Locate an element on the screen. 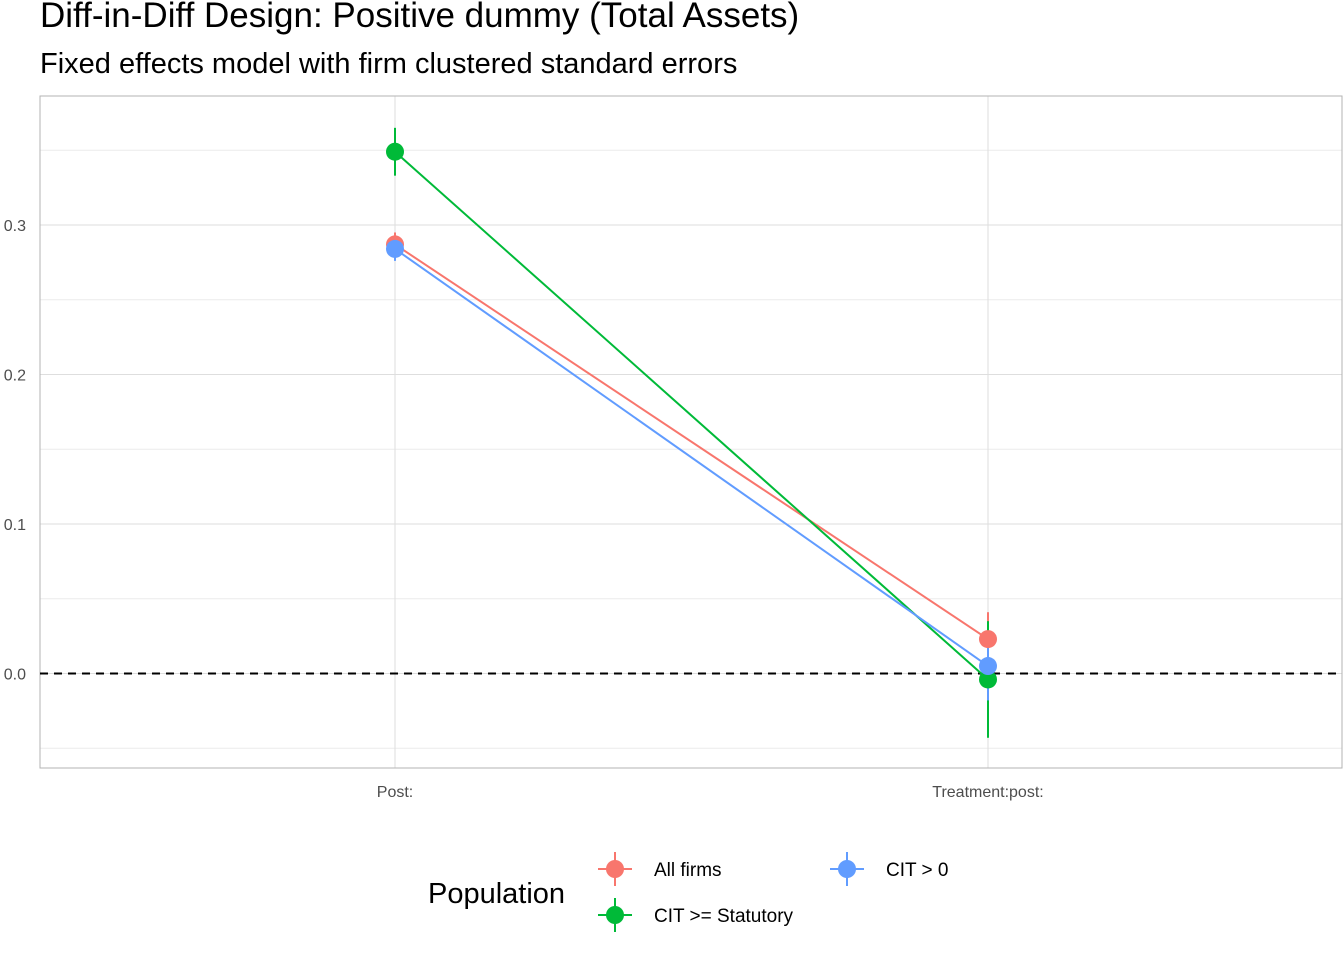  y-tick-label: 0.2 is located at coordinates (15, 376).